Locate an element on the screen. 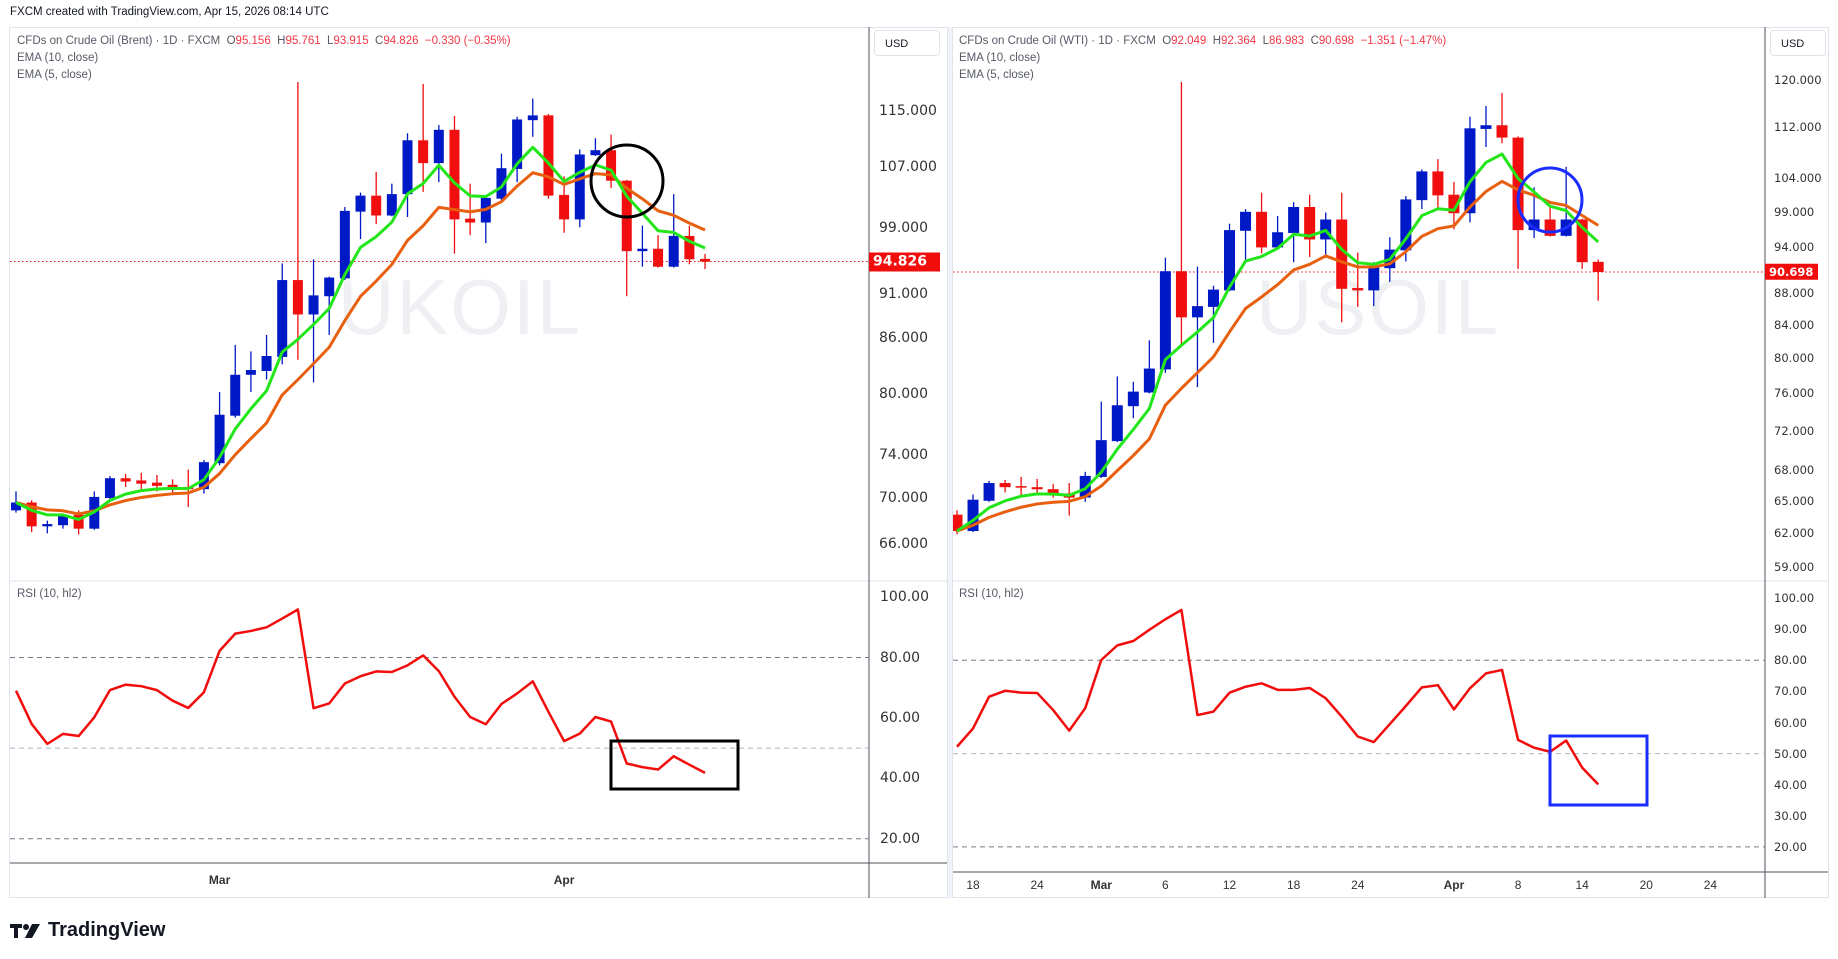 The width and height of the screenshot is (1838, 959). rsi-axis-label: 20.00 is located at coordinates (1790, 846).